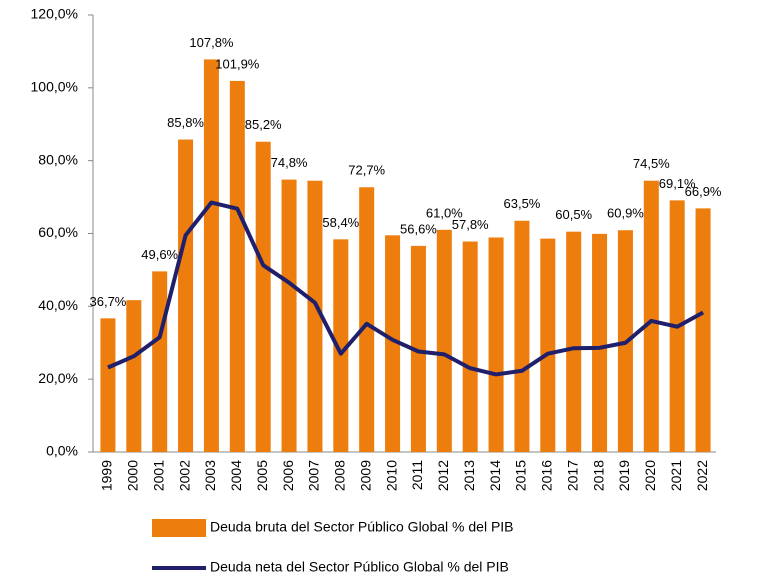 The height and width of the screenshot is (583, 761). What do you see at coordinates (58, 305) in the screenshot?
I see `y-tick-label: 40,0%` at bounding box center [58, 305].